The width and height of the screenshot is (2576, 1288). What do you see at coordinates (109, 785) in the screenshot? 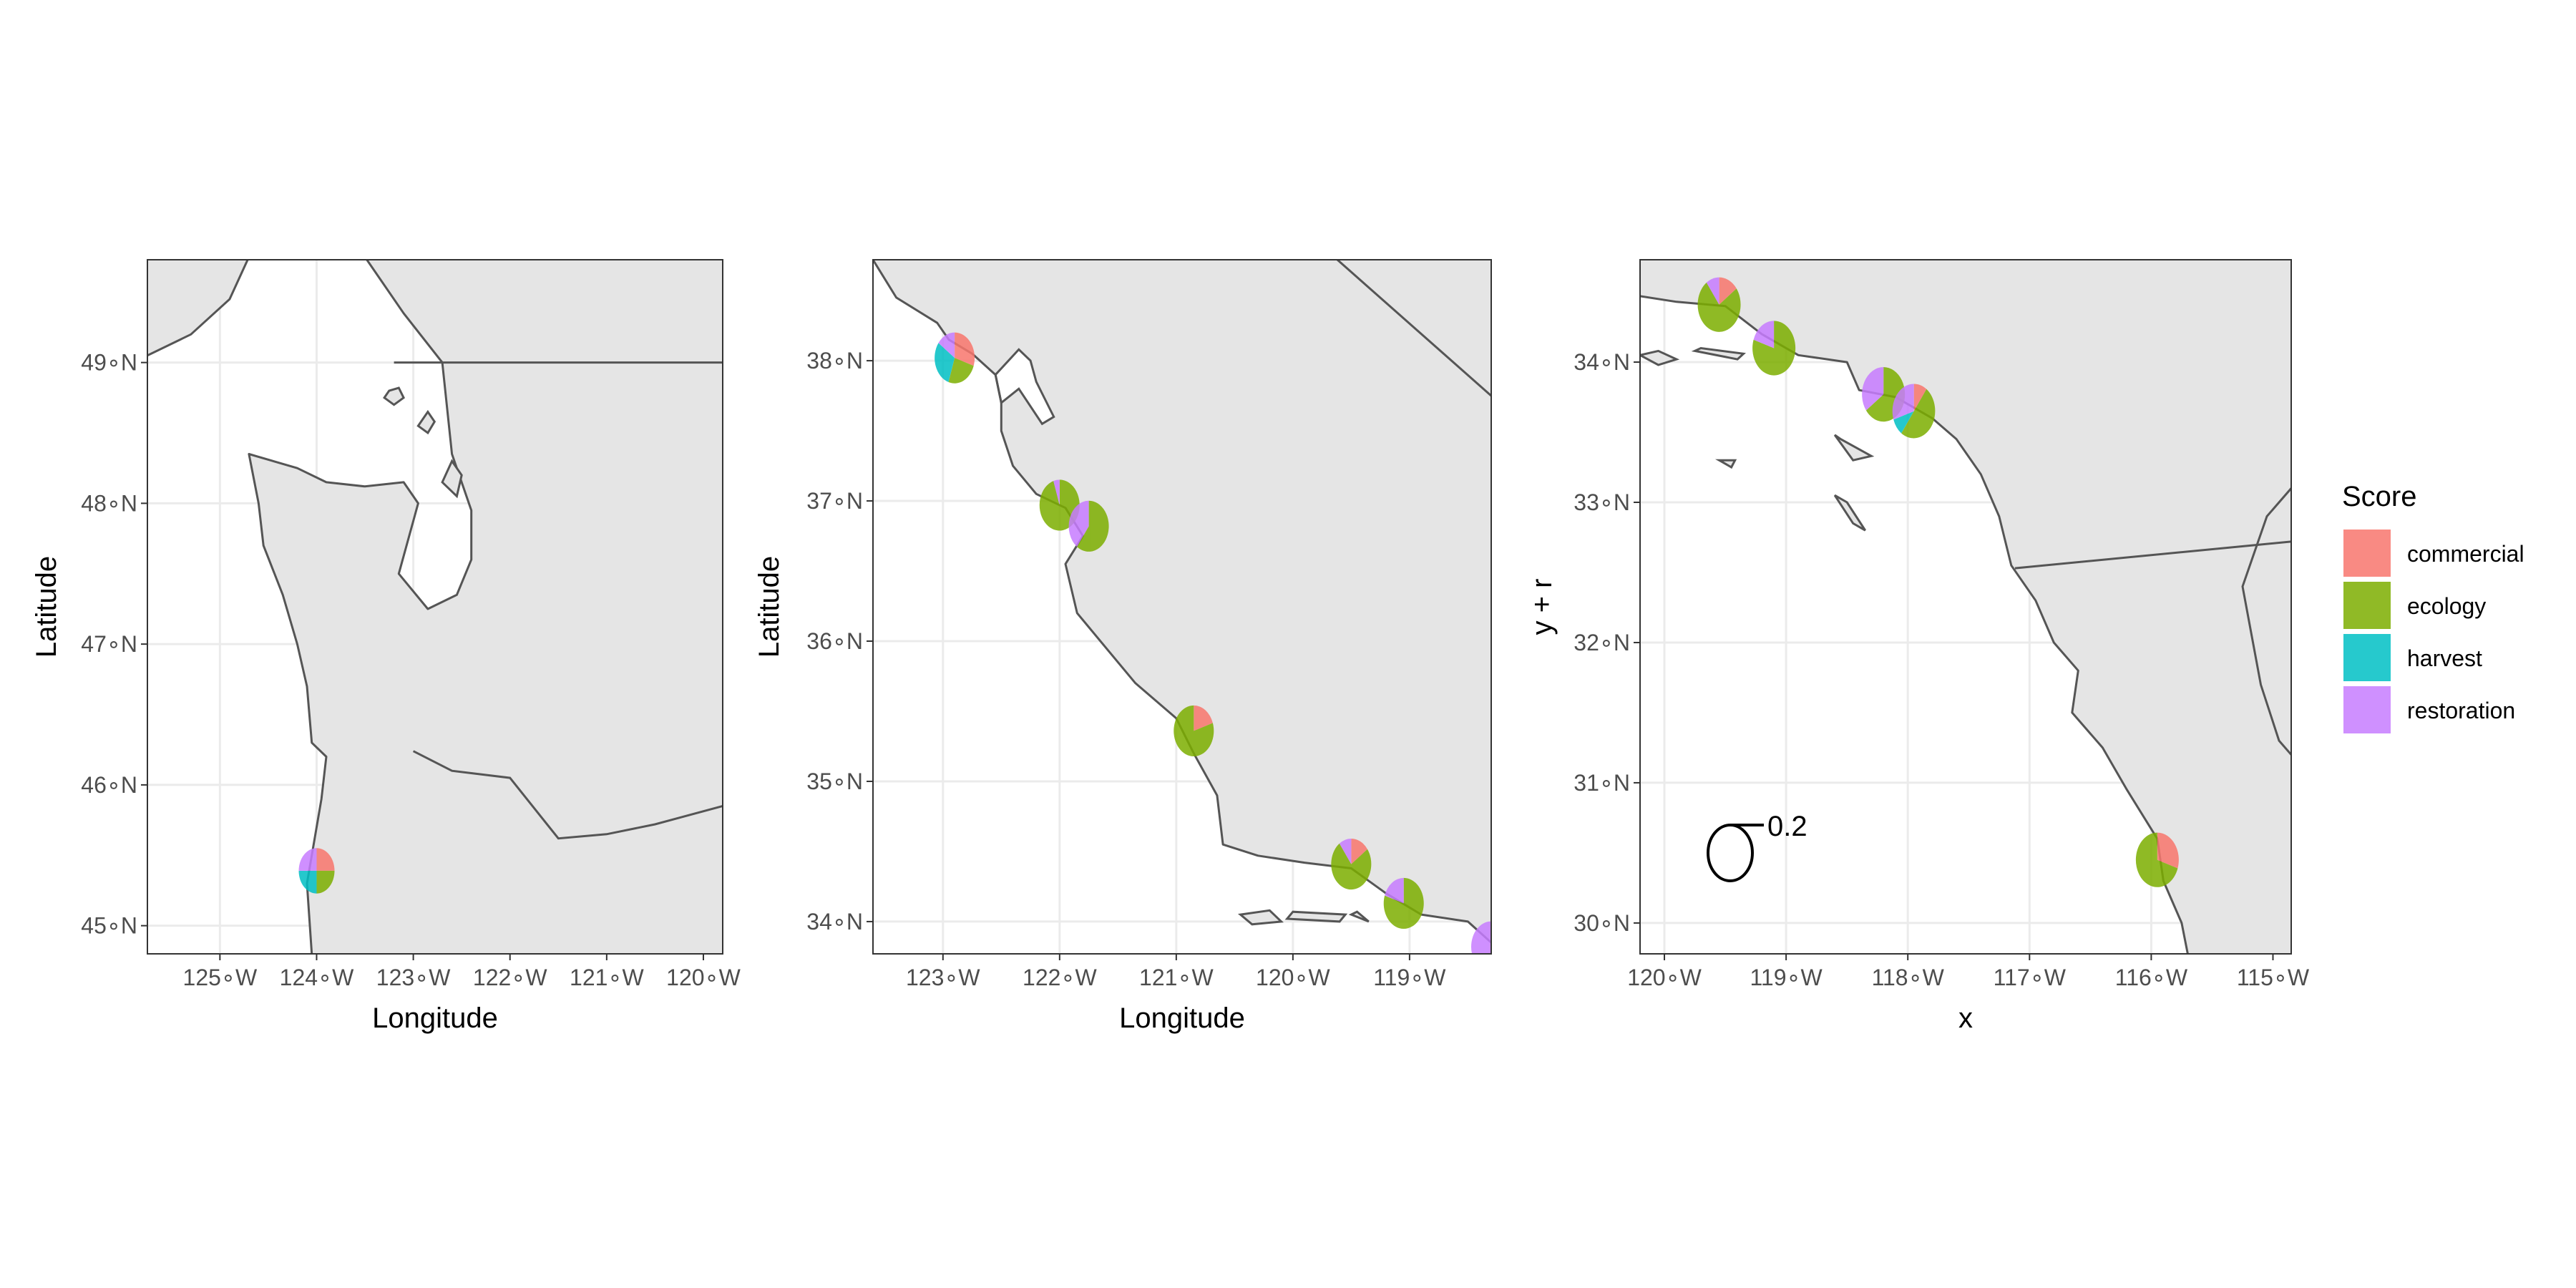
I see `y-tick-label: 46∘N` at bounding box center [109, 785].